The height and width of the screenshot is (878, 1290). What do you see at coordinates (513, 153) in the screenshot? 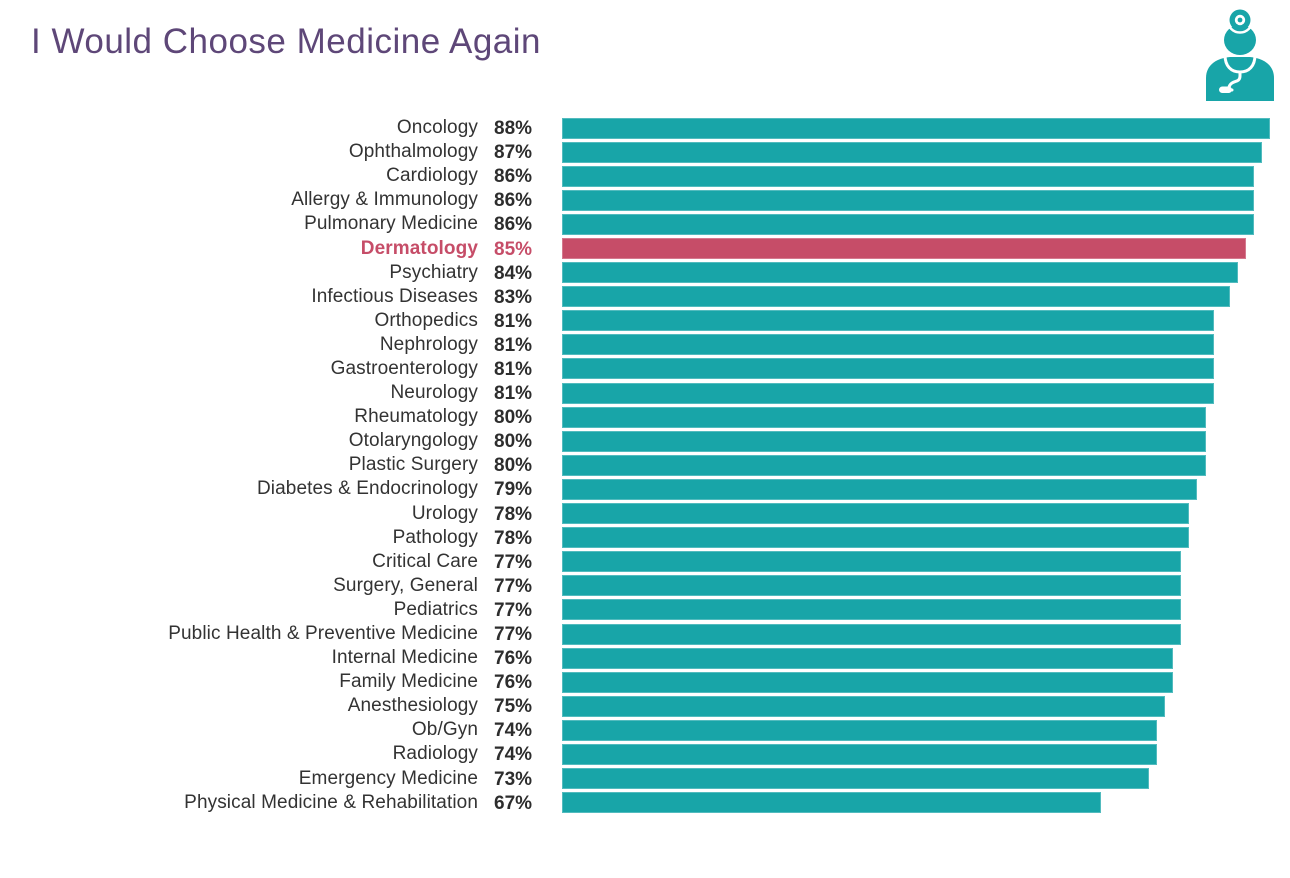
I see `row-value: 87%` at bounding box center [513, 153].